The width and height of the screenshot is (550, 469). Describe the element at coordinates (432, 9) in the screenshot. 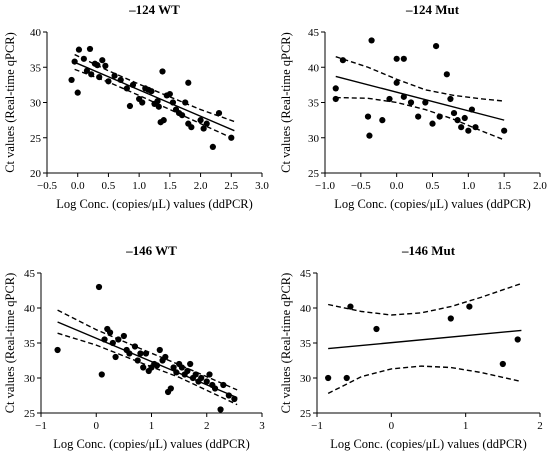

I see `panel-title: –124 Mut` at that location.